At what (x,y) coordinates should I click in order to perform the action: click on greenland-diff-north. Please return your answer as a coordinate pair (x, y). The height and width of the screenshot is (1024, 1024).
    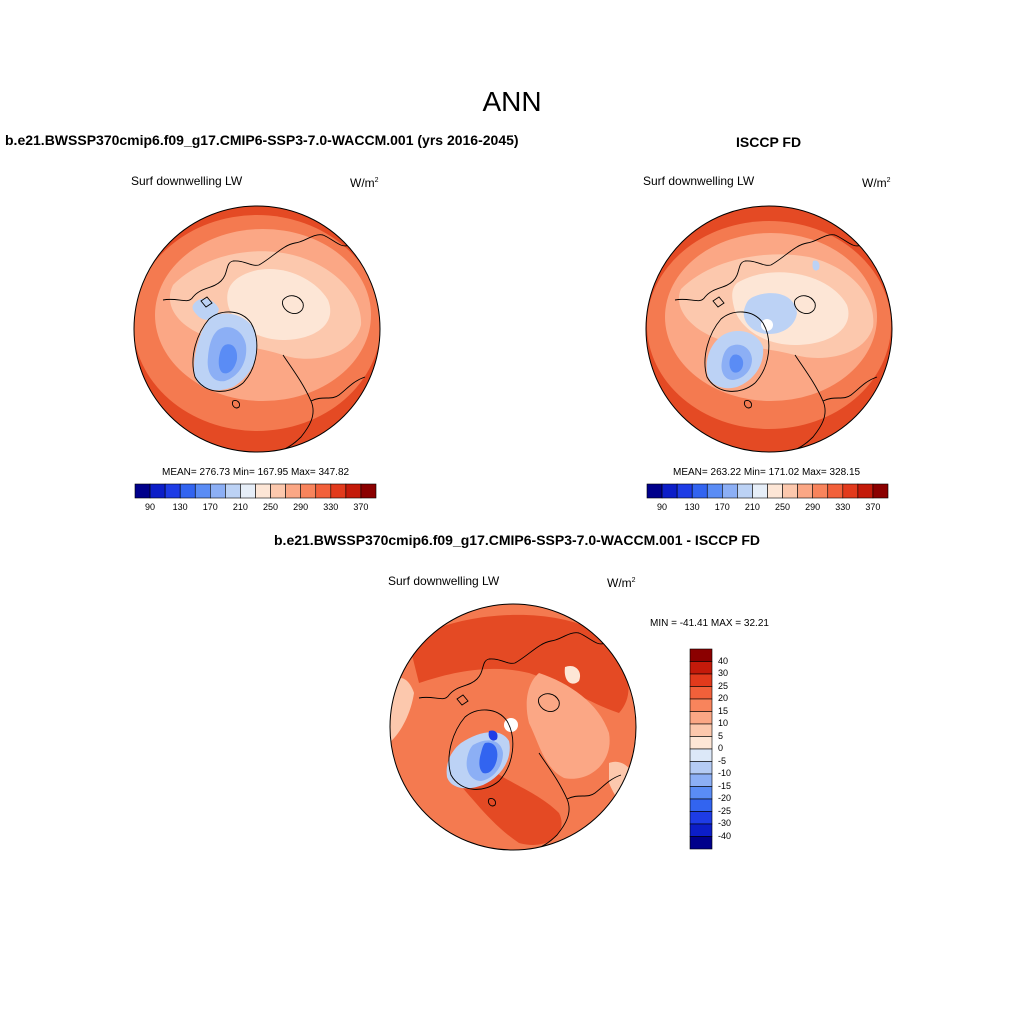
    Looking at the image, I should click on (493, 735).